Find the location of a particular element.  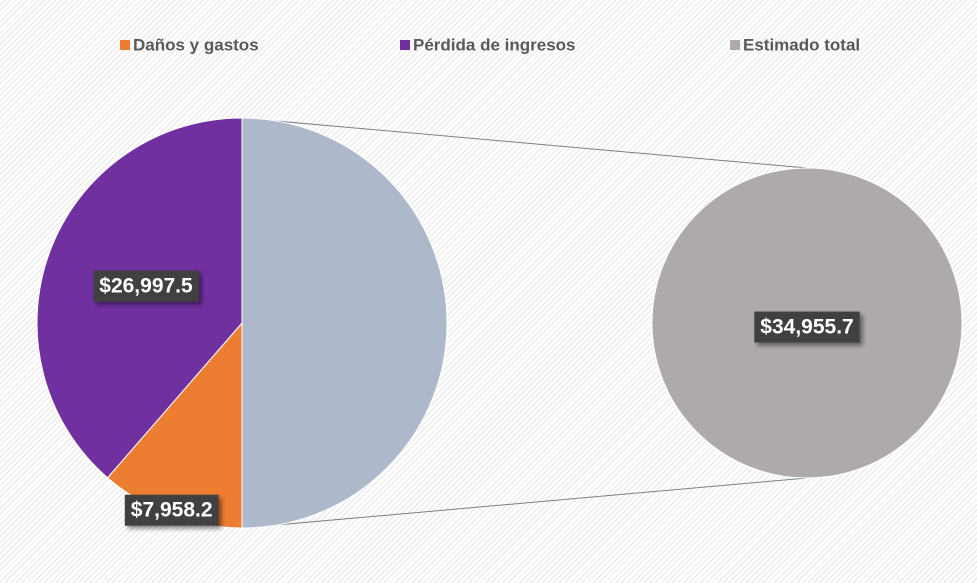

legend-label: Pérdida de ingresos is located at coordinates (494, 44).